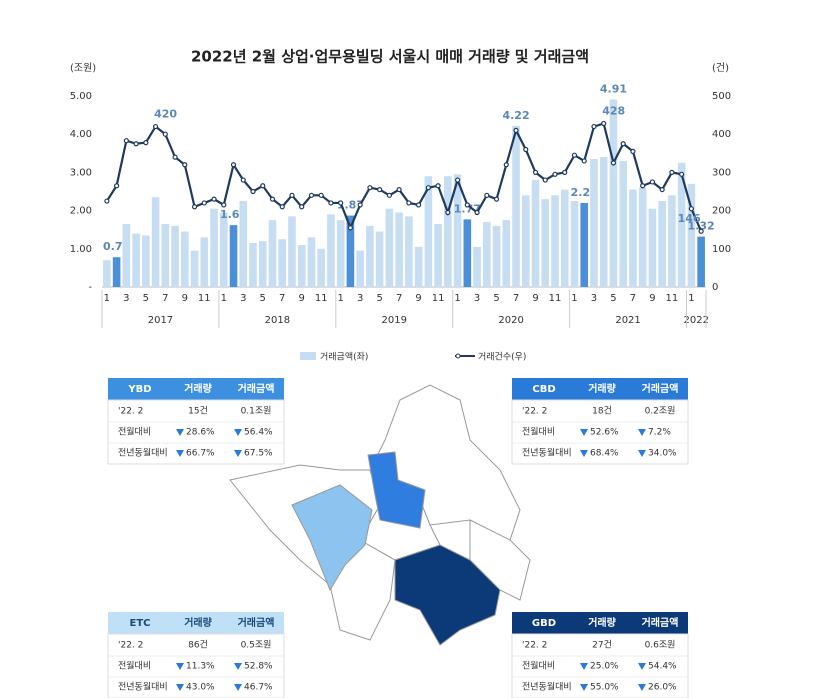 The height and width of the screenshot is (698, 840). Describe the element at coordinates (660, 645) in the screenshot. I see `cell: 0.6조원` at that location.